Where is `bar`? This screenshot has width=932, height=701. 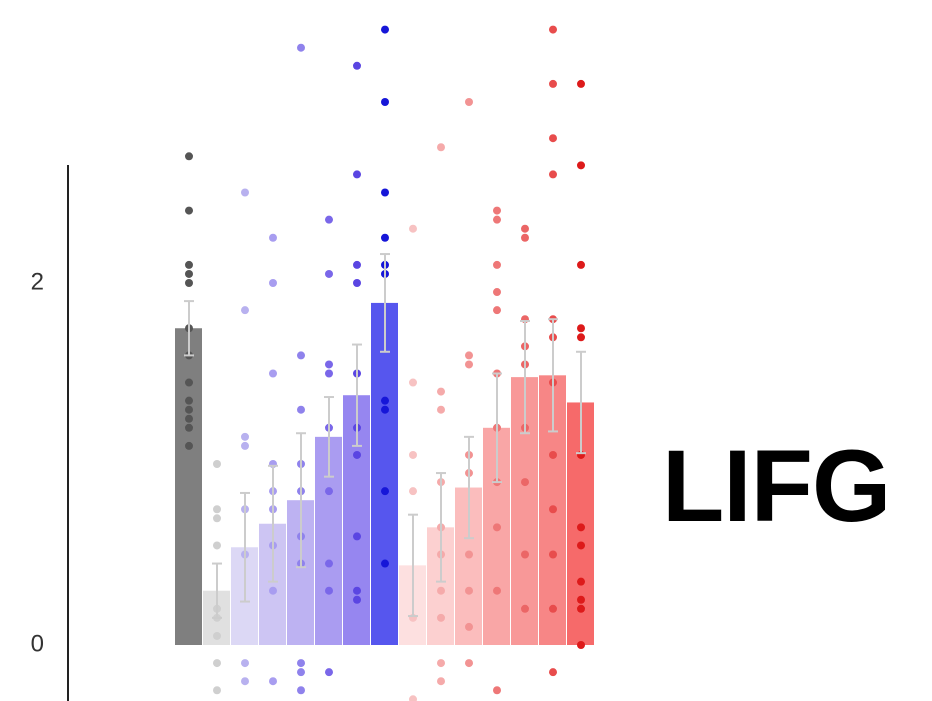
bar is located at coordinates (384, 473).